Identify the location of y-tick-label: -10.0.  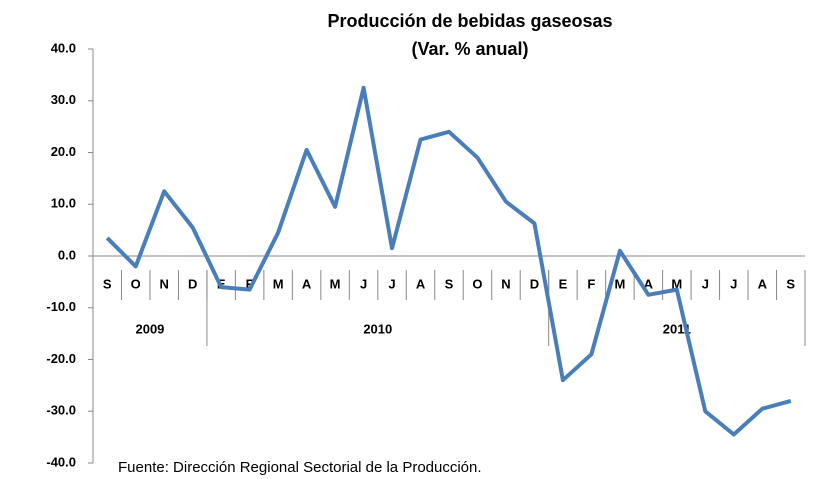
(61, 306).